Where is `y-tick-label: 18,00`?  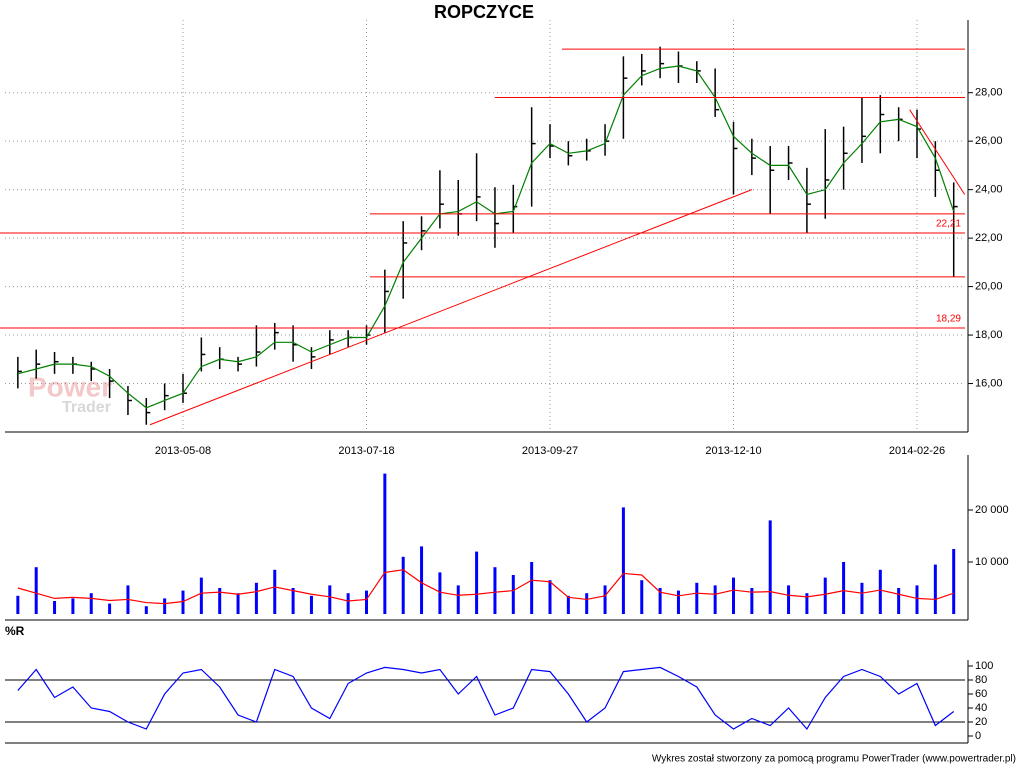
y-tick-label: 18,00 is located at coordinates (989, 335).